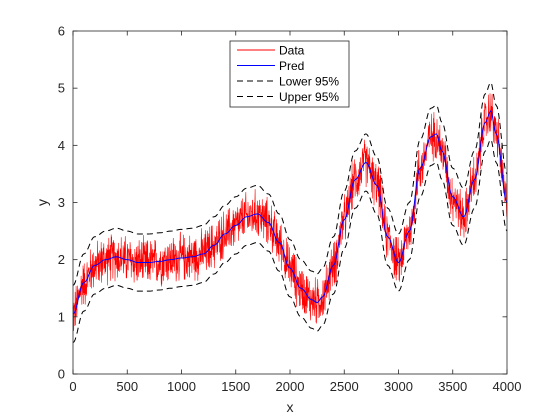 This screenshot has height=420, width=560. What do you see at coordinates (290, 386) in the screenshot?
I see `x-tick-label: 2000` at bounding box center [290, 386].